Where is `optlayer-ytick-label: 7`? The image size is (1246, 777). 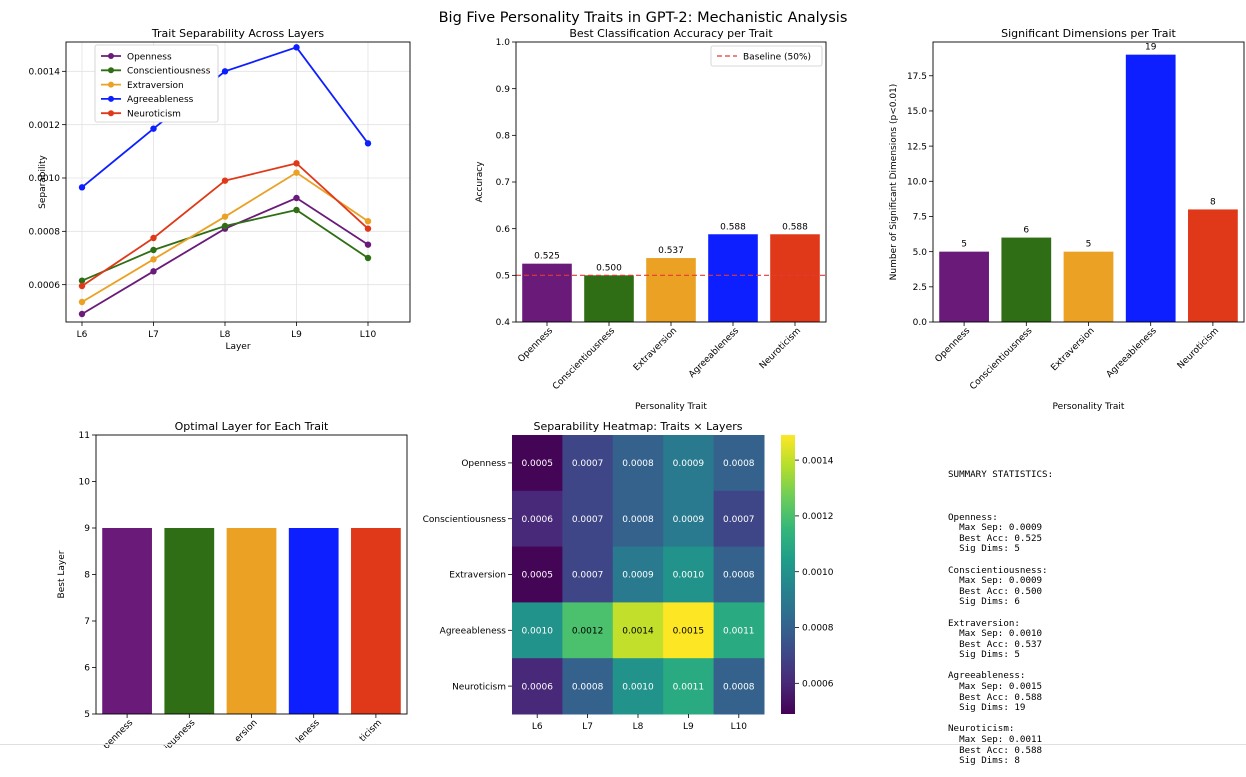 optlayer-ytick-label: 7 is located at coordinates (87, 622).